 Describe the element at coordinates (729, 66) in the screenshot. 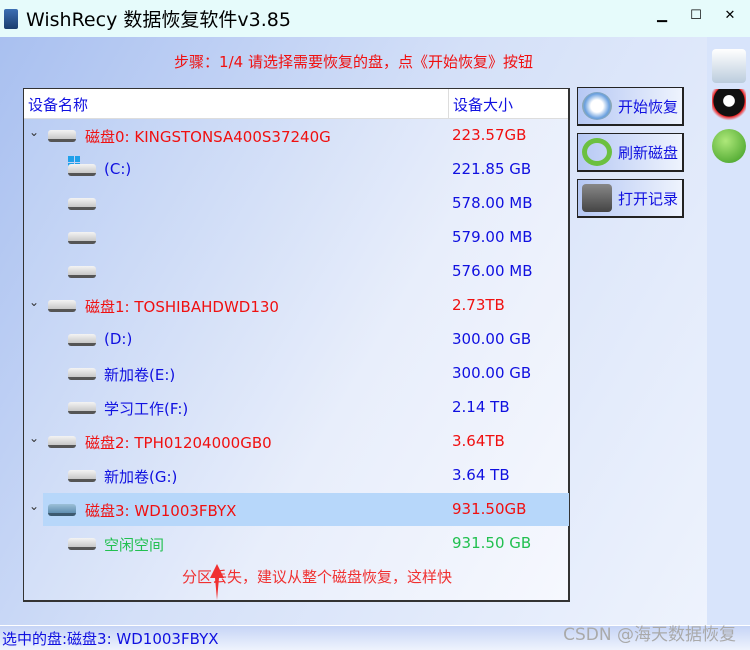

I see `settings-icon` at that location.